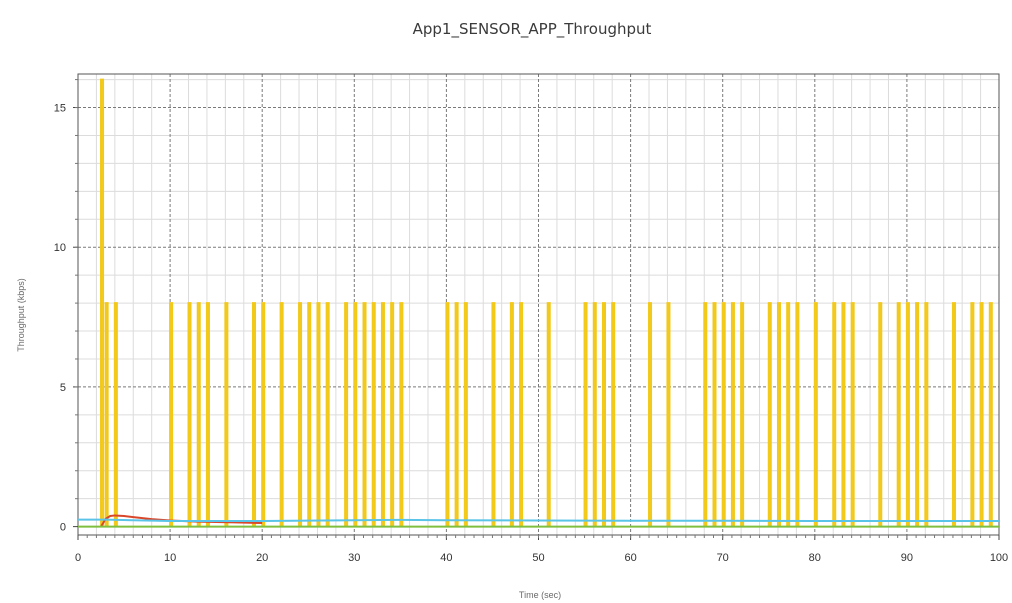 This screenshot has width=1012, height=603. I want to click on x-tick-label: 60, so click(630, 558).